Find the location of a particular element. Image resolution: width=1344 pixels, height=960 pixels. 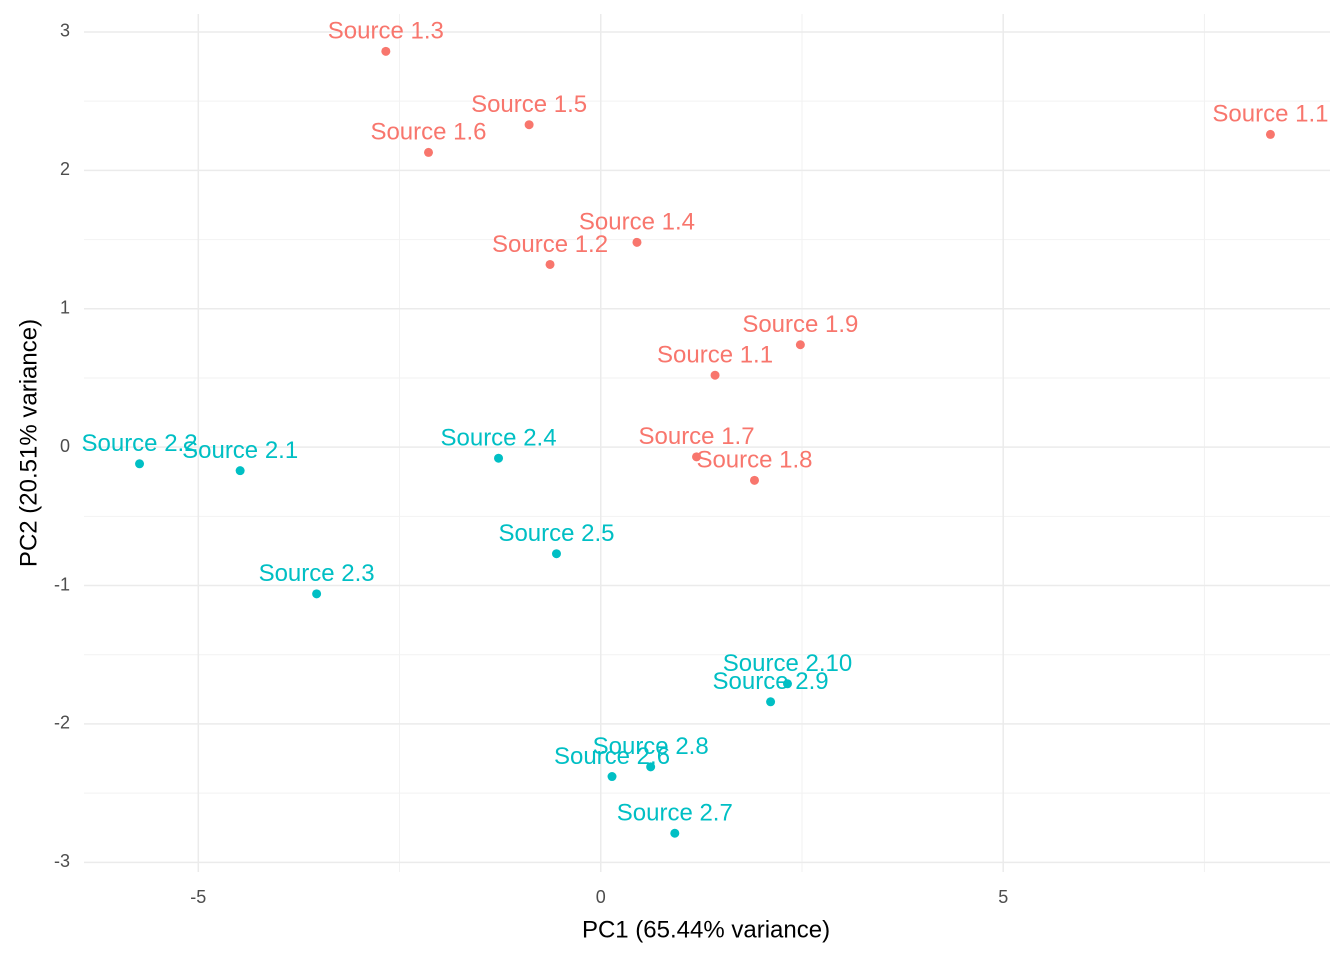

point-label: Source 1.4 is located at coordinates (637, 222).